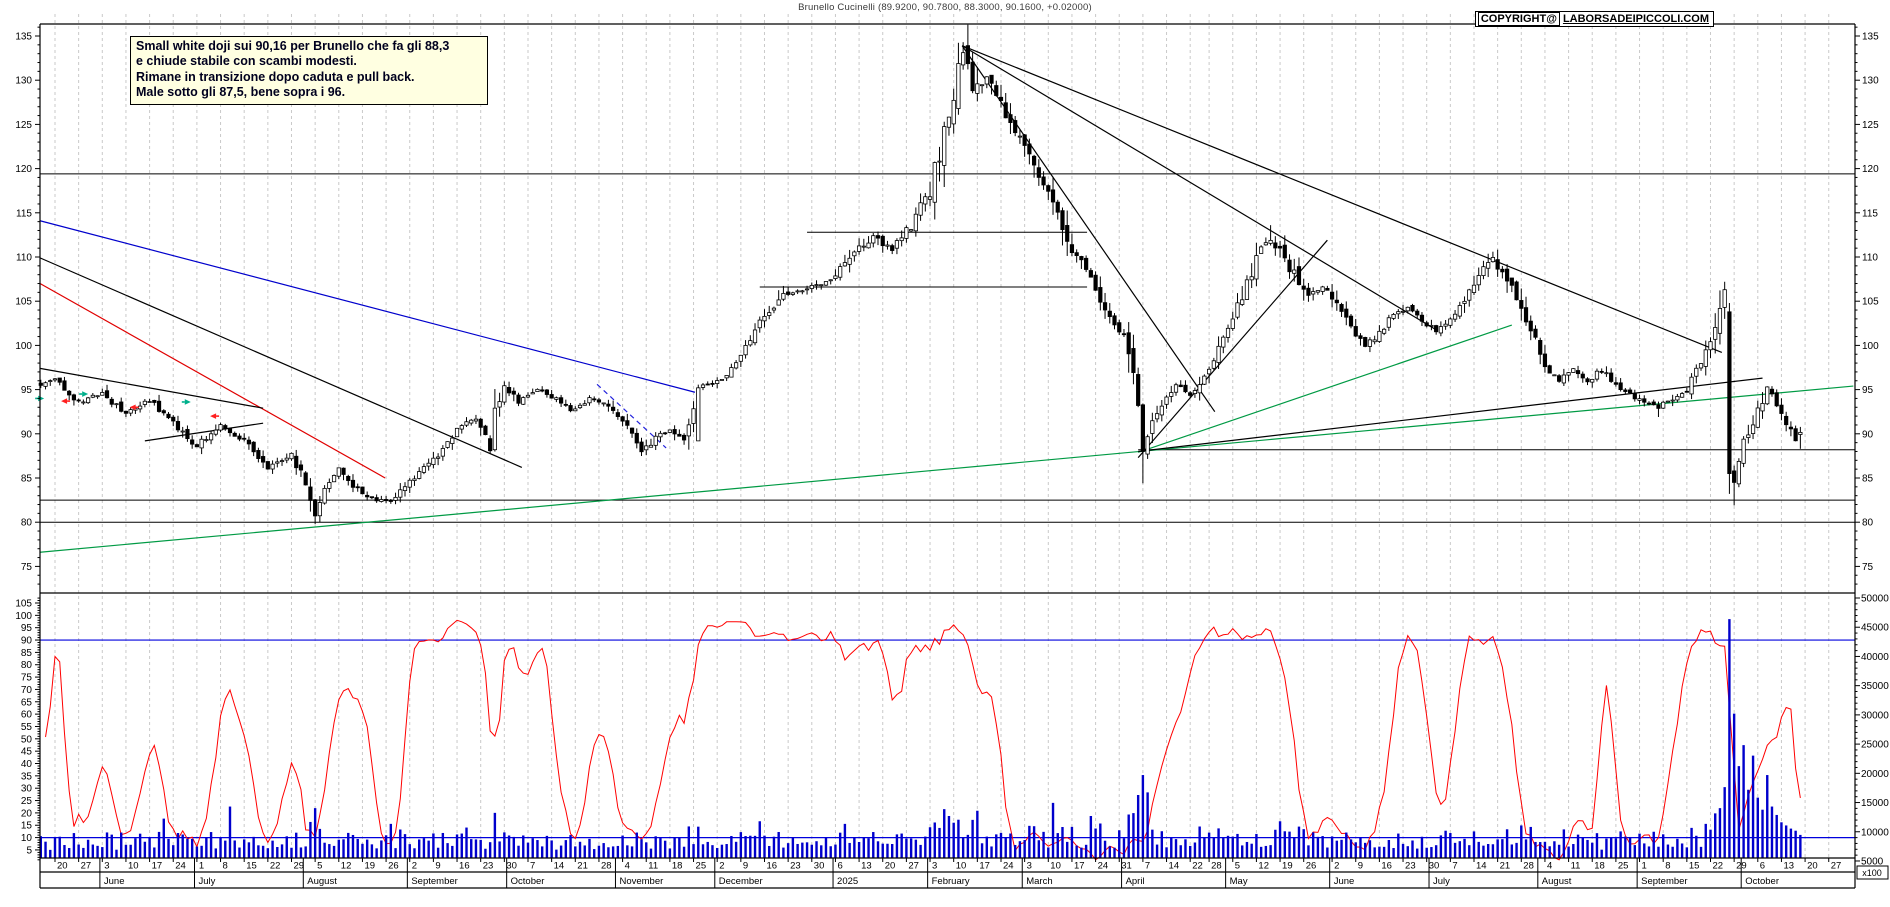  What do you see at coordinates (1875, 628) in the screenshot?
I see `svg-text: 45000` at bounding box center [1875, 628].